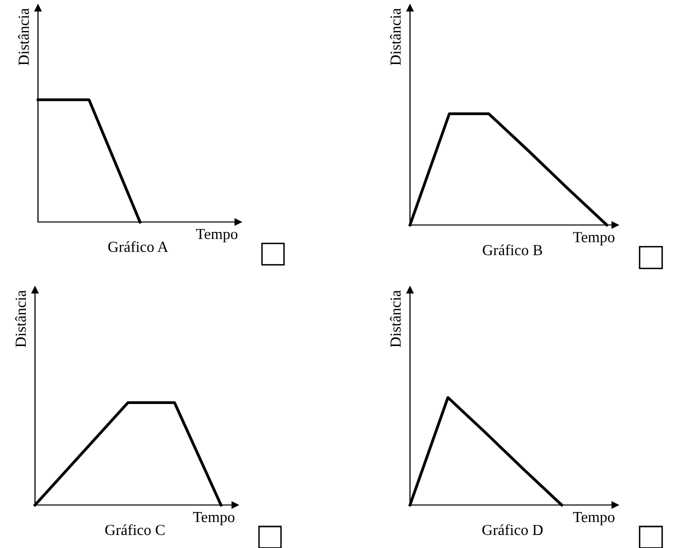 Image resolution: width=680 pixels, height=548 pixels. Describe the element at coordinates (512, 250) in the screenshot. I see `text: Gráfico B` at that location.